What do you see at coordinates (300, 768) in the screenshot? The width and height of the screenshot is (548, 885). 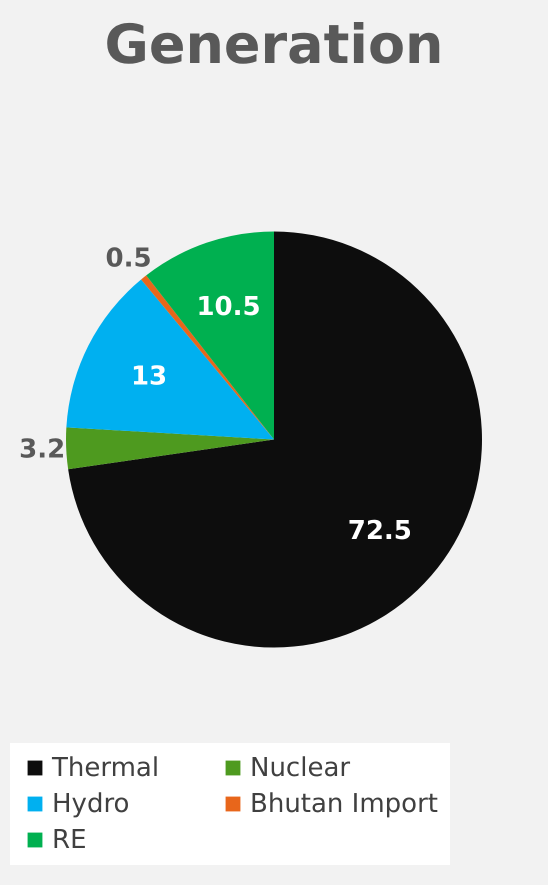 I see `legend-label: Nuclear` at bounding box center [300, 768].